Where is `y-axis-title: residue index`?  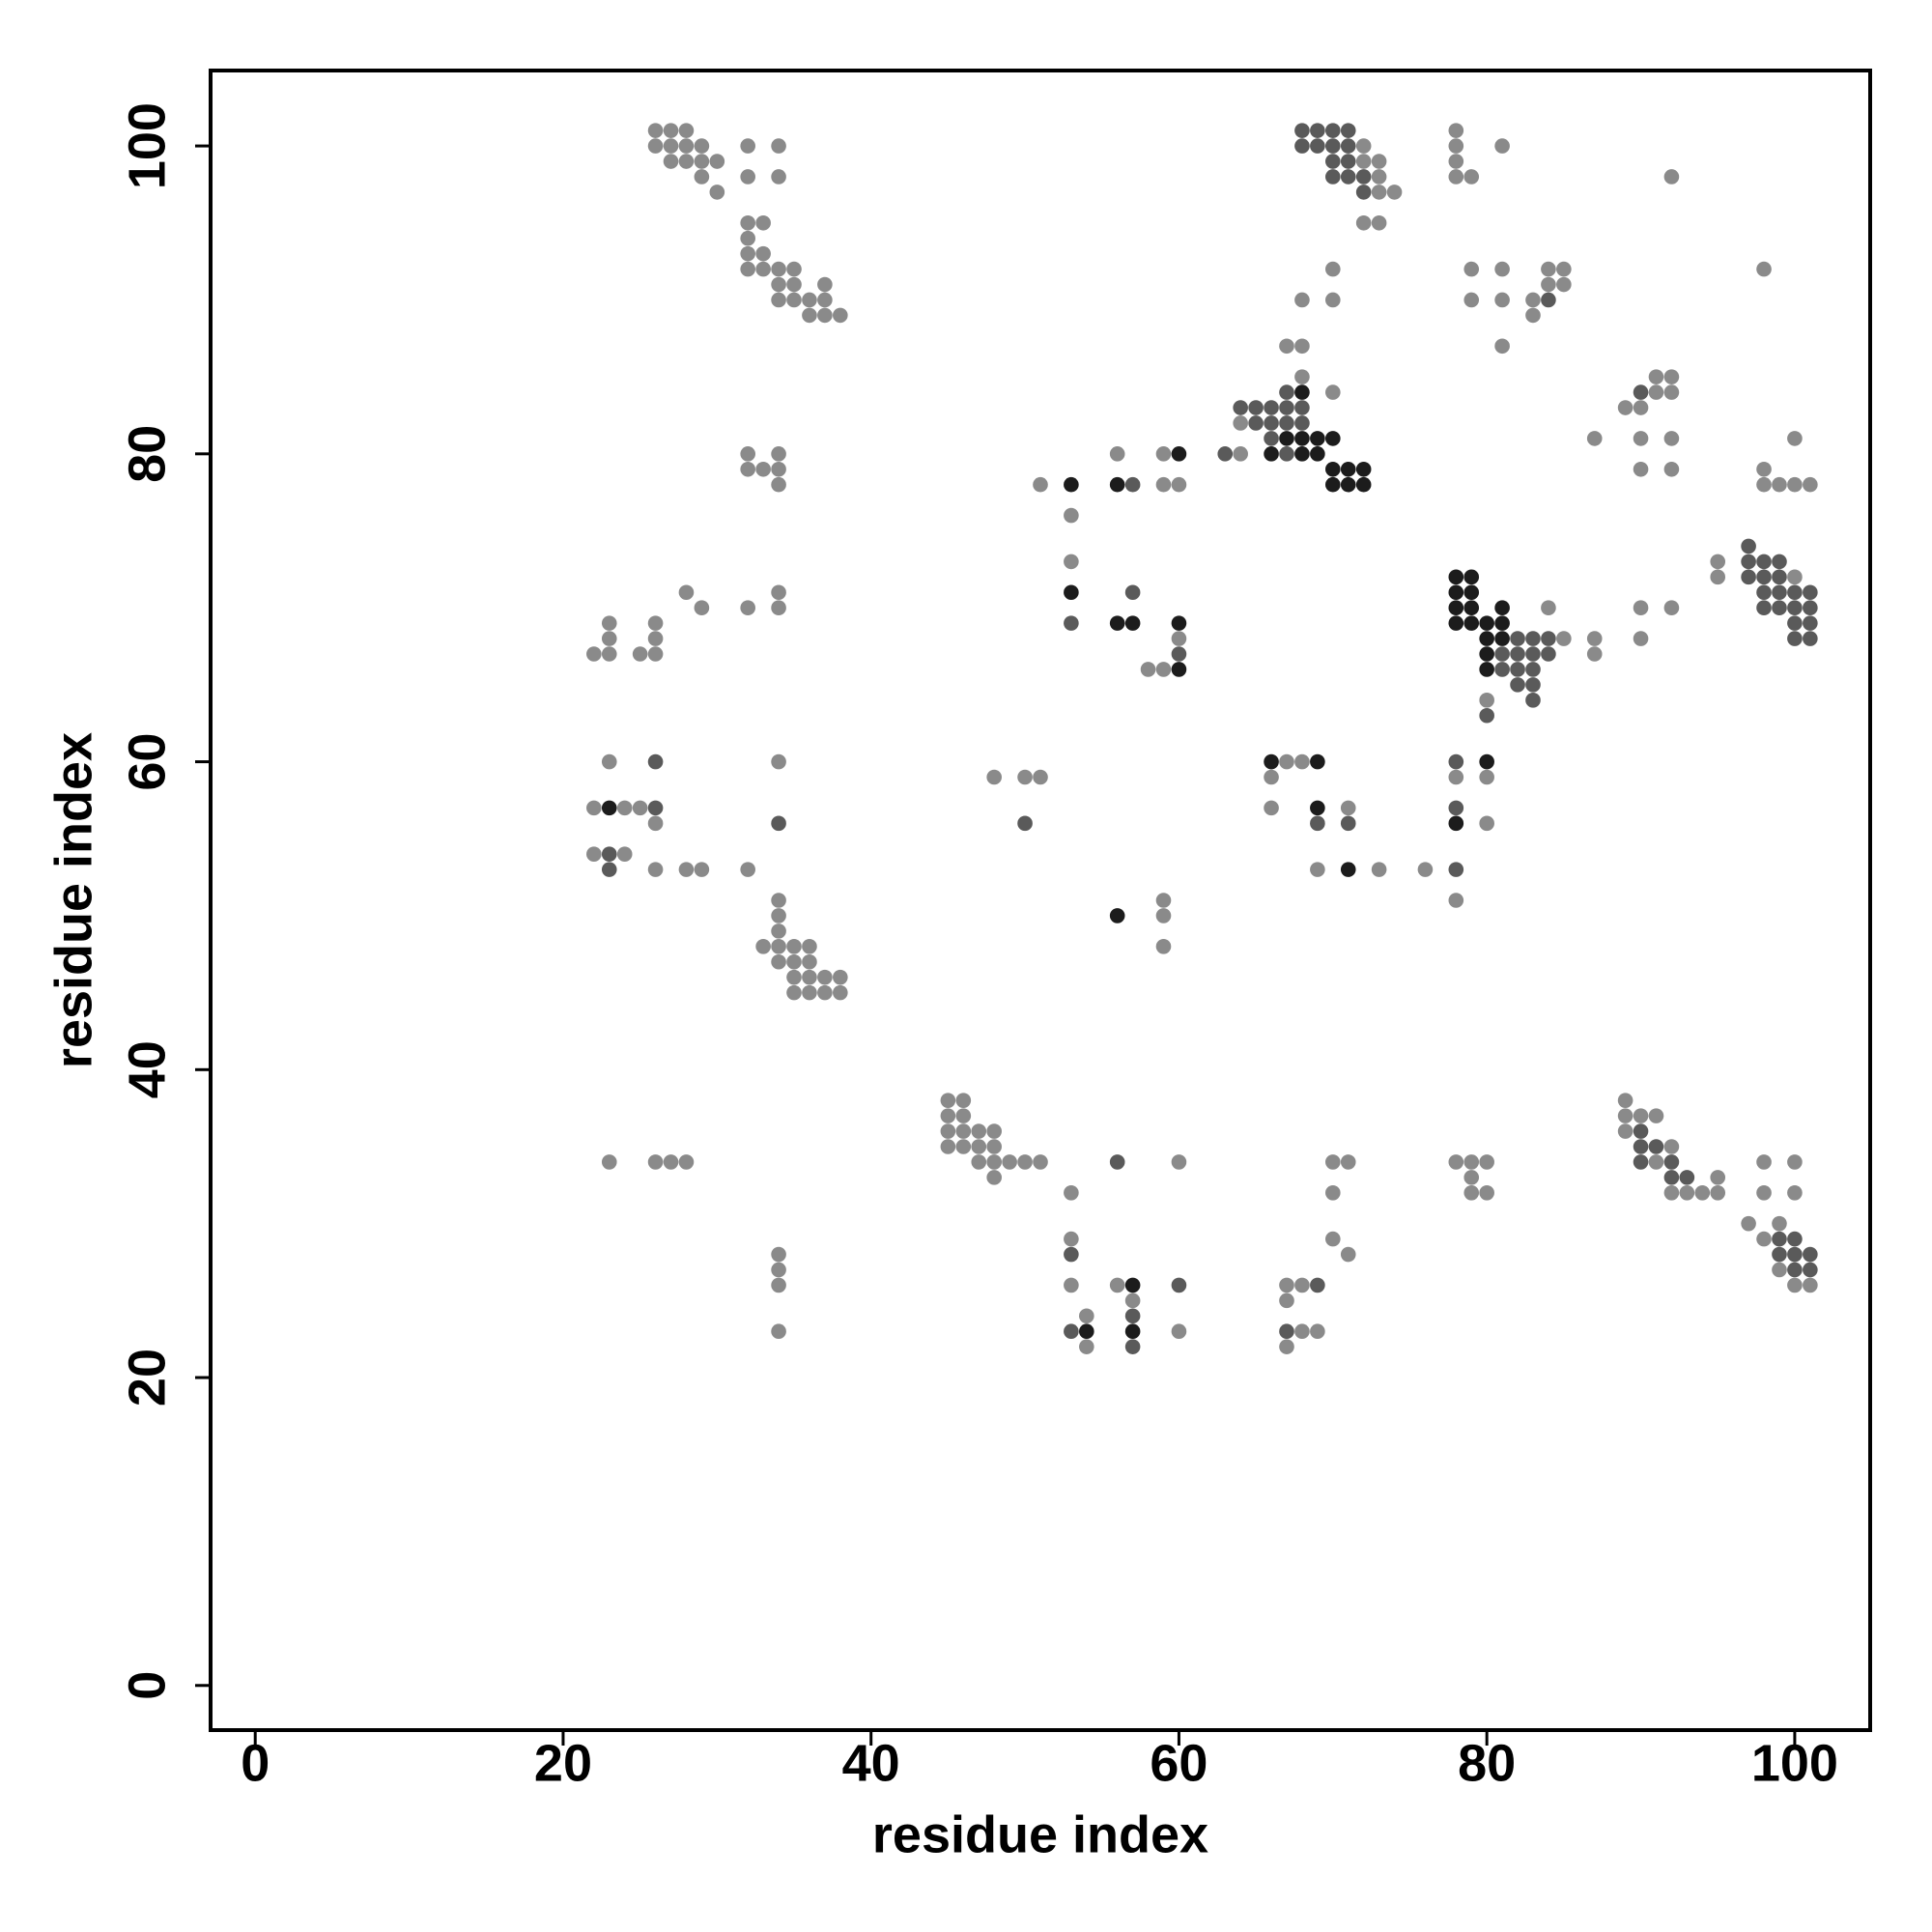
y-axis-title: residue index is located at coordinates (73, 900).